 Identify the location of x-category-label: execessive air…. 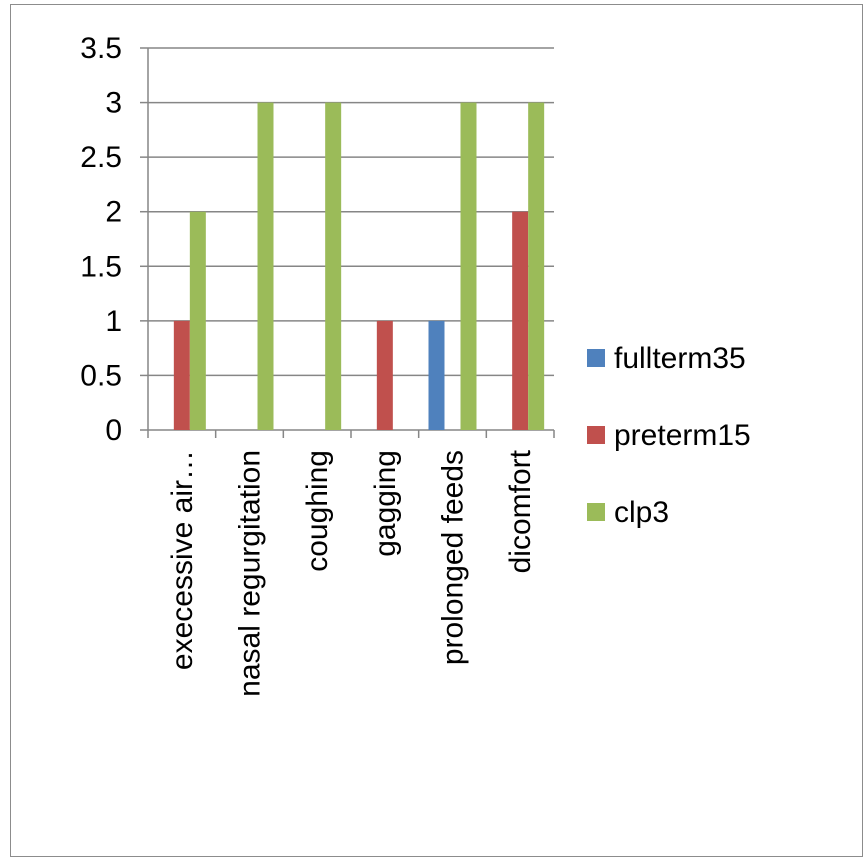
(182, 560).